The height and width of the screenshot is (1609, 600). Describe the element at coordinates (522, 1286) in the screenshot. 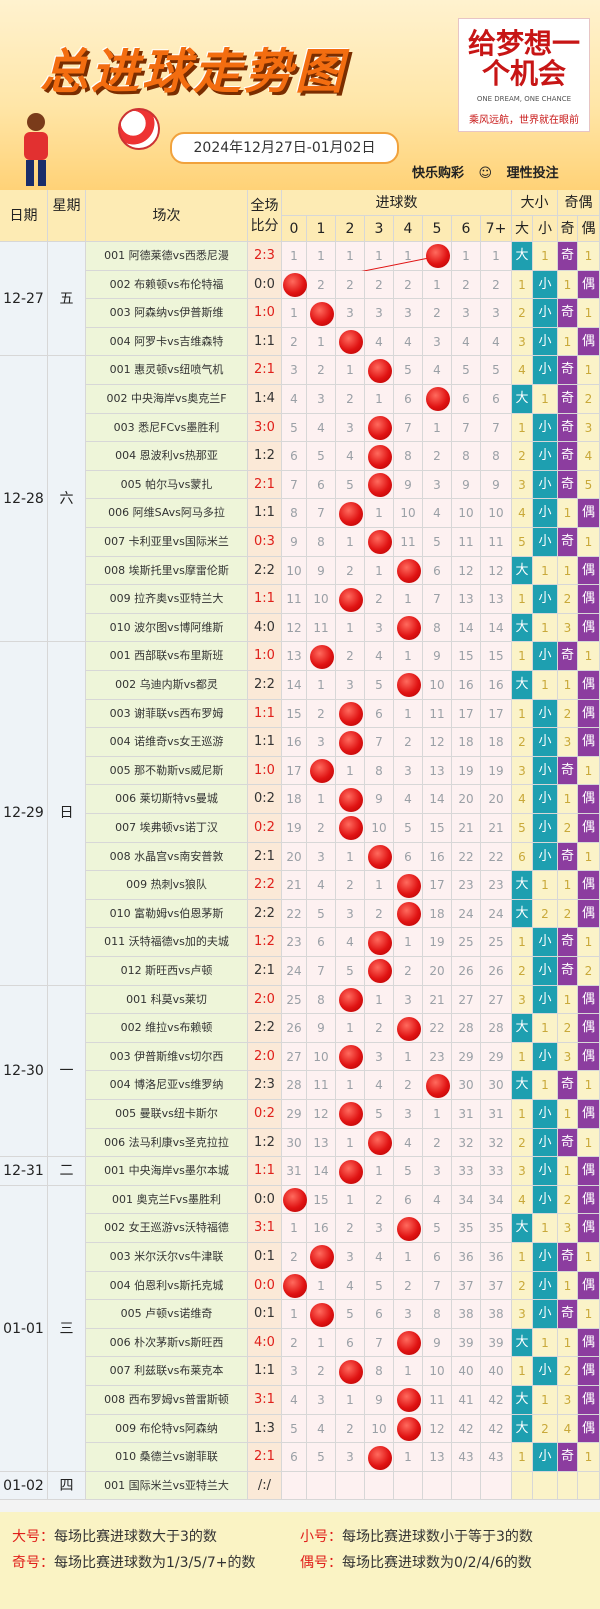

I see `big-cell: 2` at that location.